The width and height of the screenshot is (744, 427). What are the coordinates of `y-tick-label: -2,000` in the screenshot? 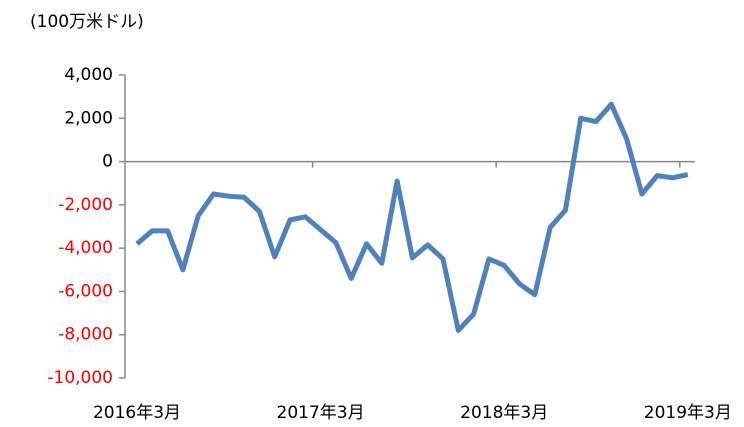 It's located at (85, 205).